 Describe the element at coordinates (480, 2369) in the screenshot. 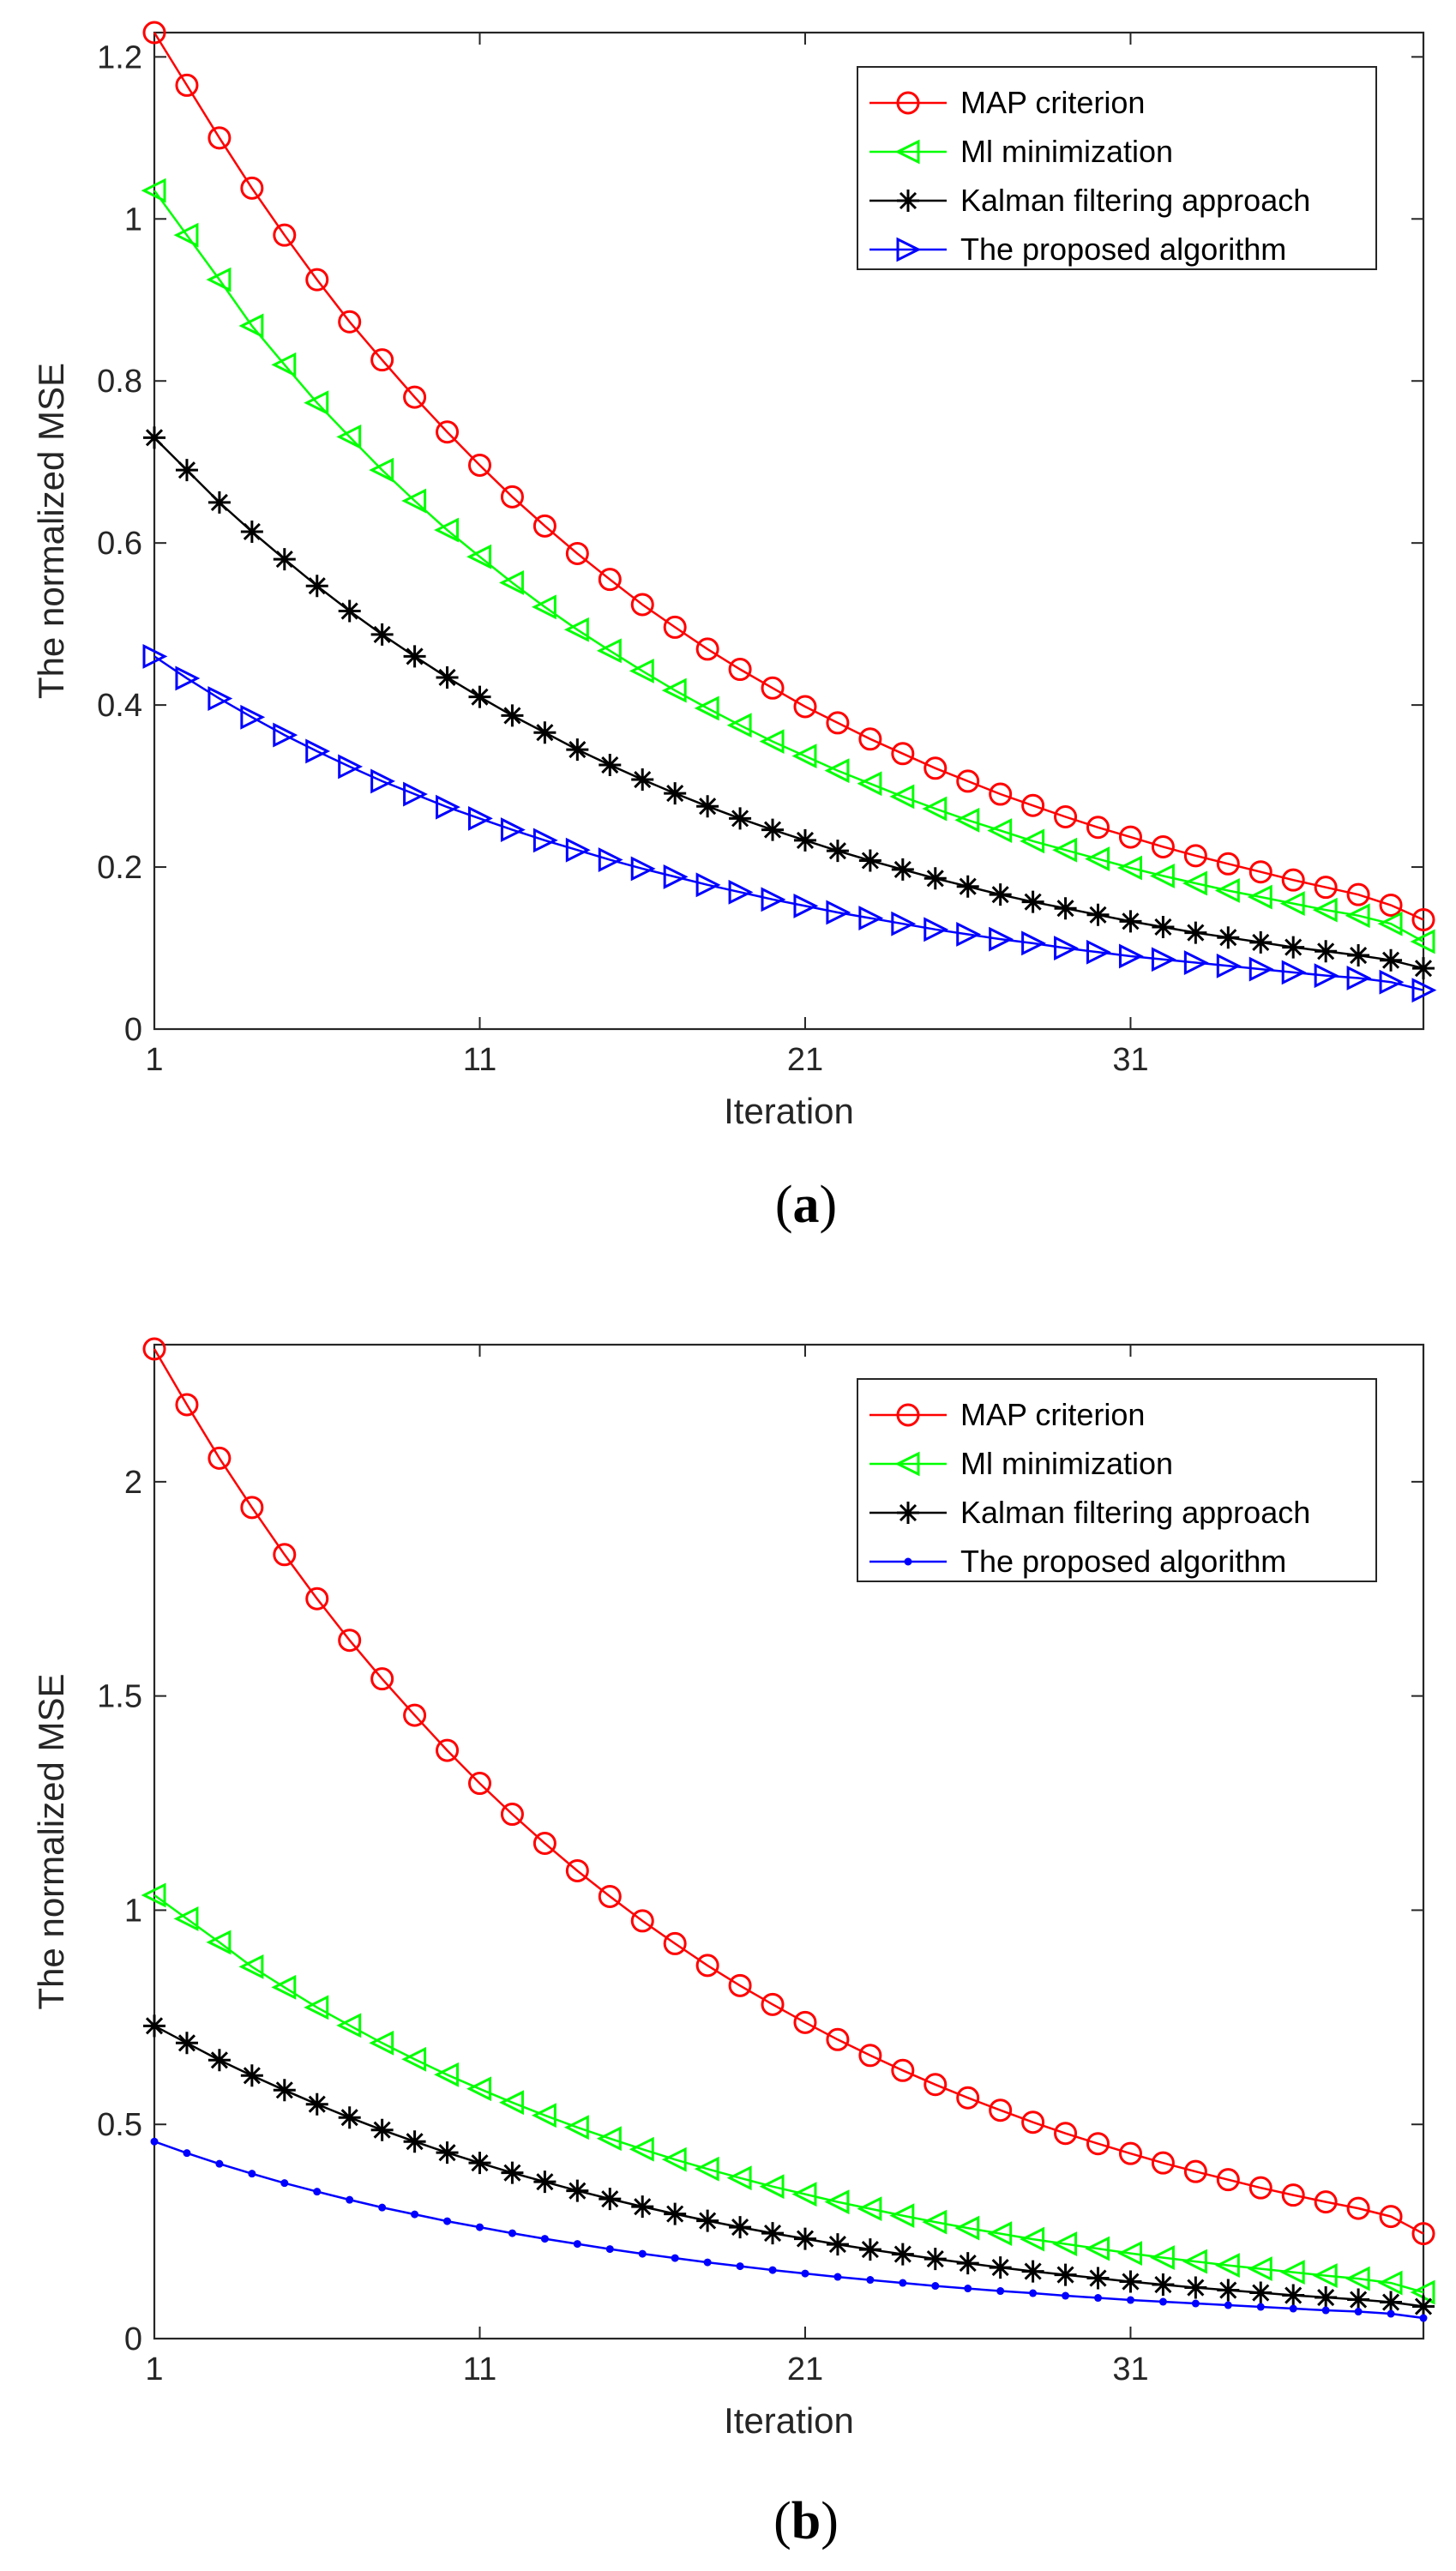

I see `chart-b-xtick-label: 11` at that location.